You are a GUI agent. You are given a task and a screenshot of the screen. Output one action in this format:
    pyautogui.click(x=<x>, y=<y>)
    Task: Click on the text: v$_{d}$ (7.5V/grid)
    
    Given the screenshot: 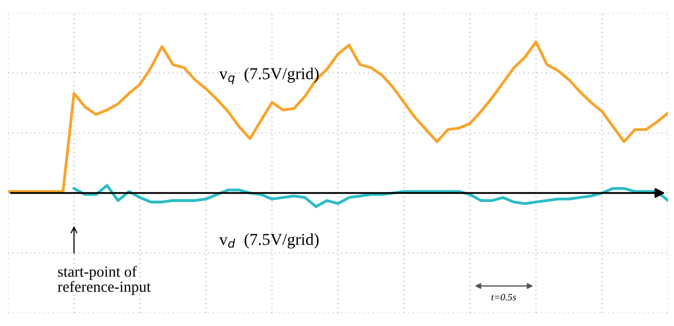 What is the action you would take?
    pyautogui.click(x=269, y=240)
    